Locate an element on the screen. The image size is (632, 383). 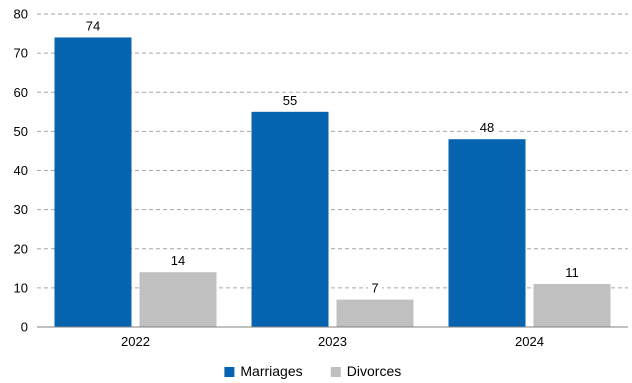
data-label-bg-marriages-2024 is located at coordinates (487, 128).